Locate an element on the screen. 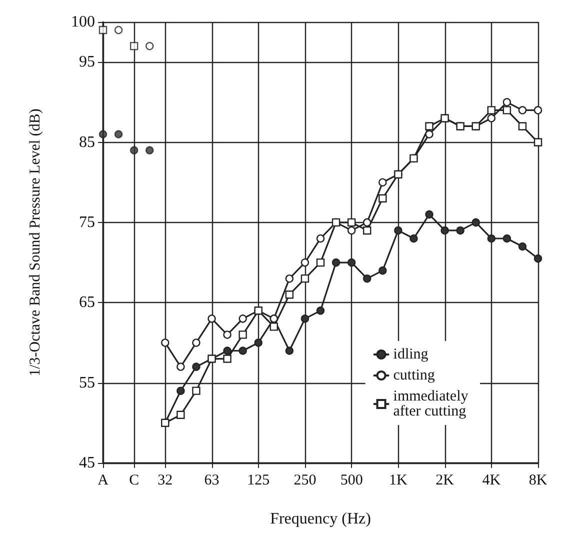 The height and width of the screenshot is (553, 568). y-tick-label: 100 is located at coordinates (83, 22).